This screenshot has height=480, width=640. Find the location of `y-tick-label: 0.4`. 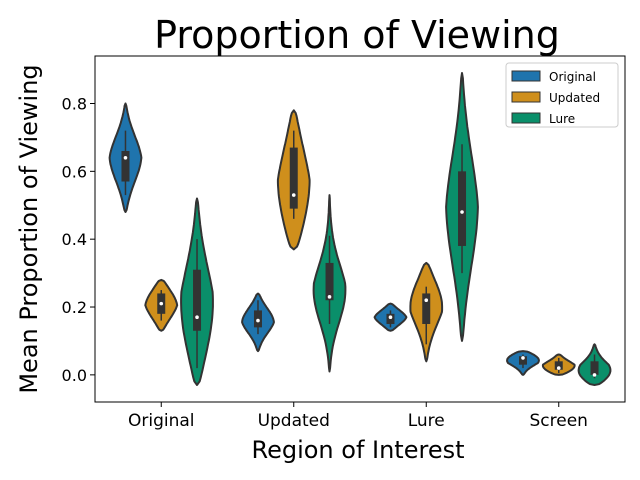

y-tick-label: 0.4 is located at coordinates (74, 239).